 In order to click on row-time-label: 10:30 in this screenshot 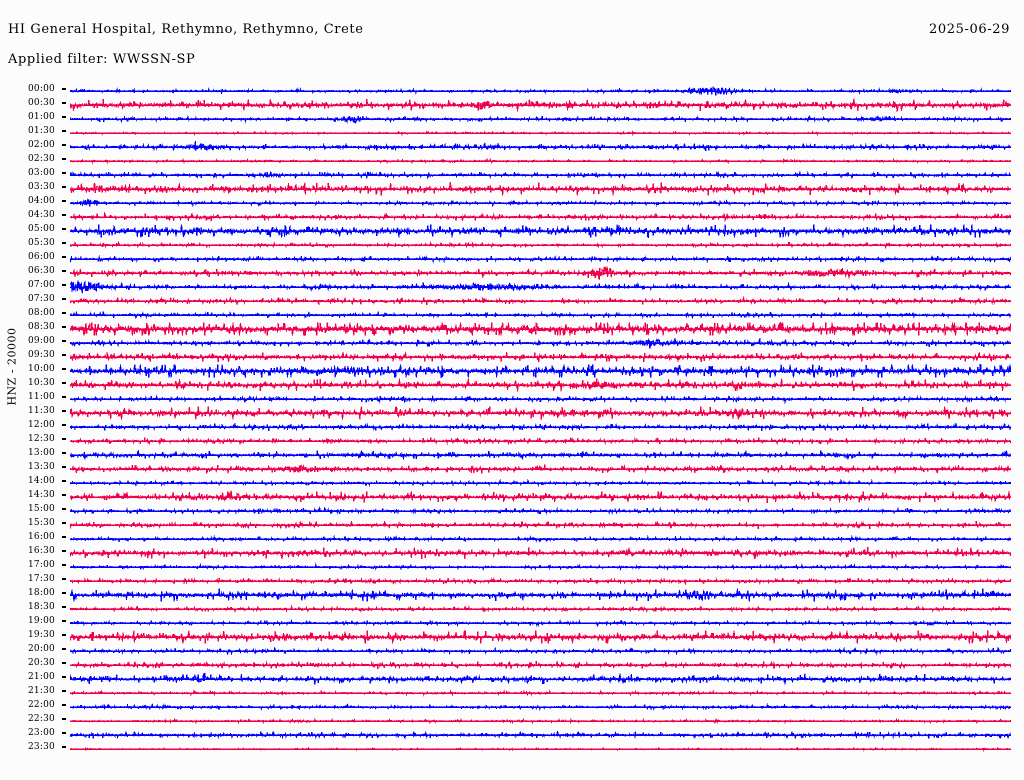, I will do `click(41, 383)`.